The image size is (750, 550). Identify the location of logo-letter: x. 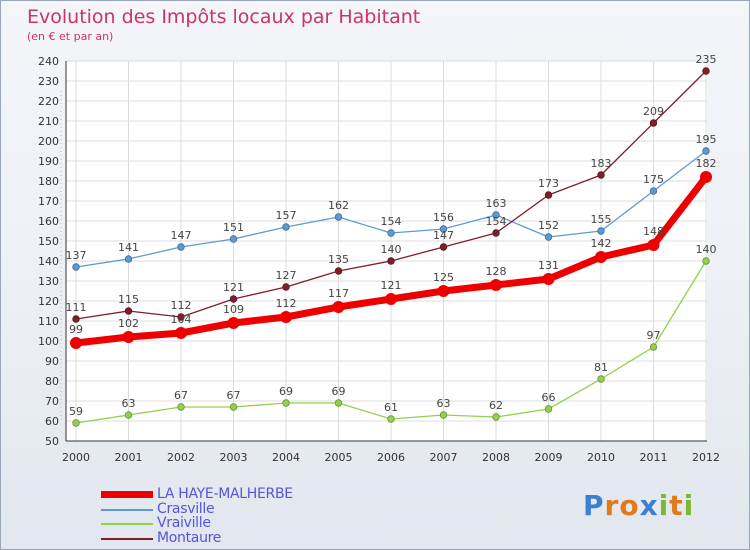
(649, 505).